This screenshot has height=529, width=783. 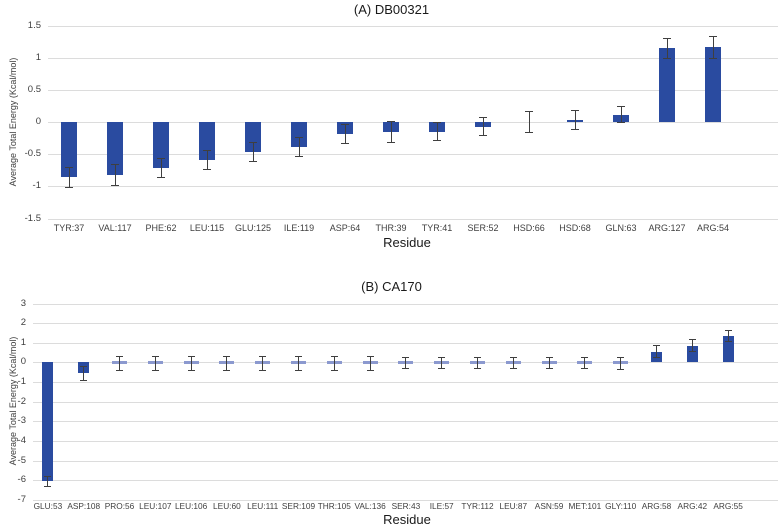 I want to click on x-category-label: ARG:42, so click(x=692, y=506).